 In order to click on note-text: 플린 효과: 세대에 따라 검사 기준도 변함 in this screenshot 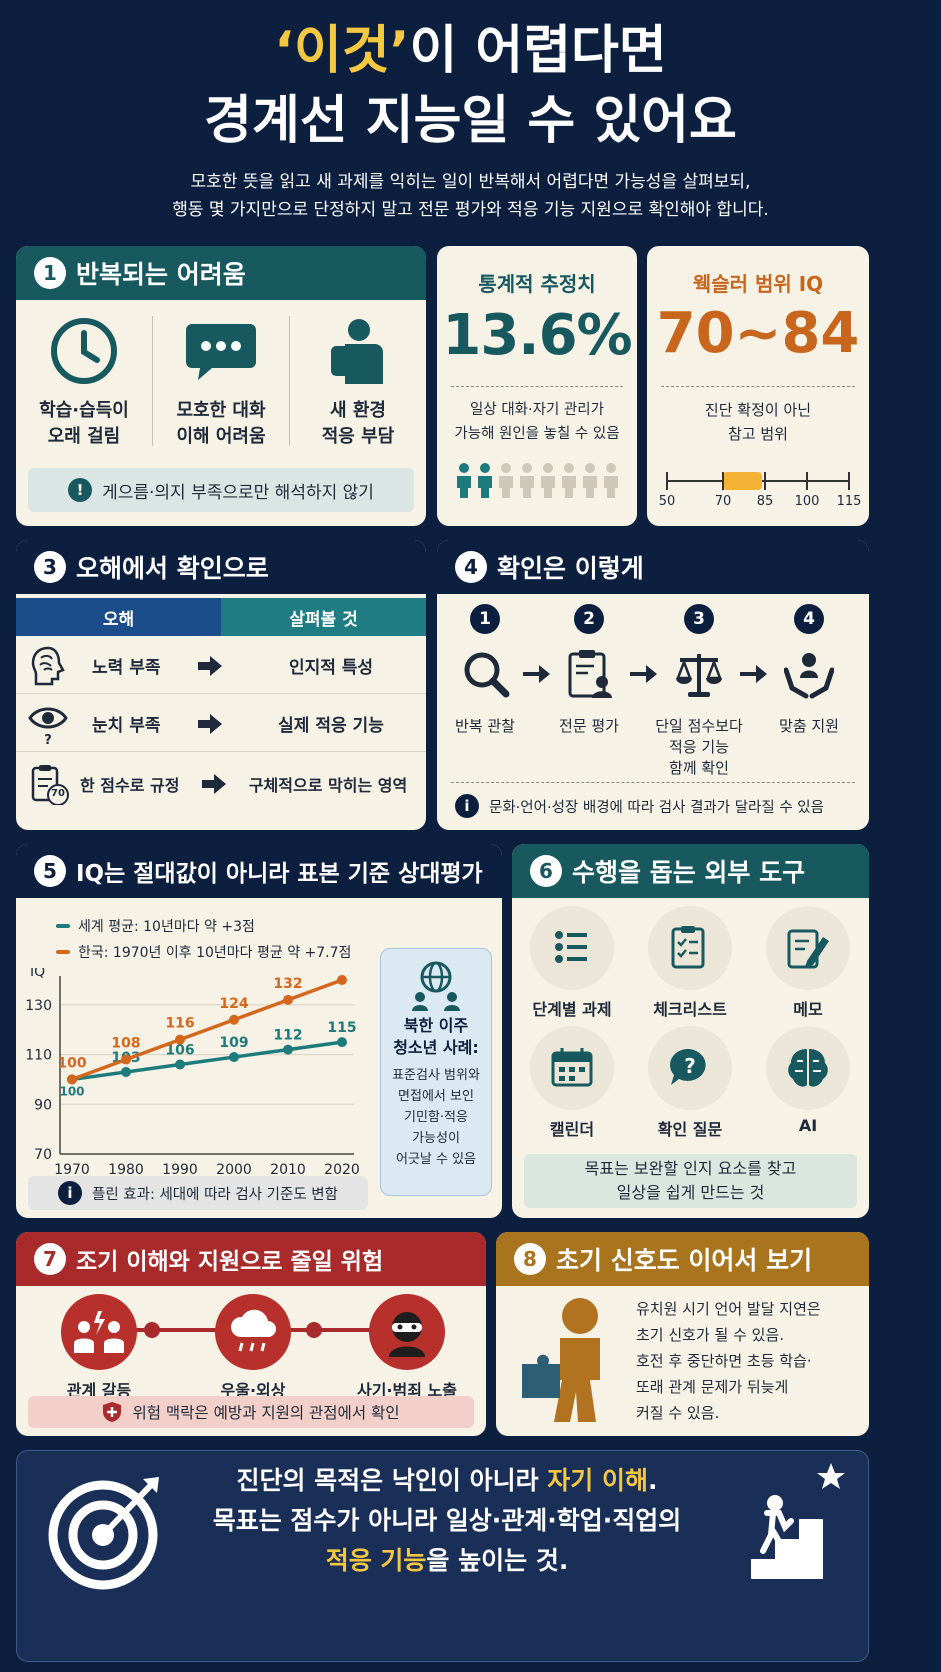, I will do `click(215, 1194)`.